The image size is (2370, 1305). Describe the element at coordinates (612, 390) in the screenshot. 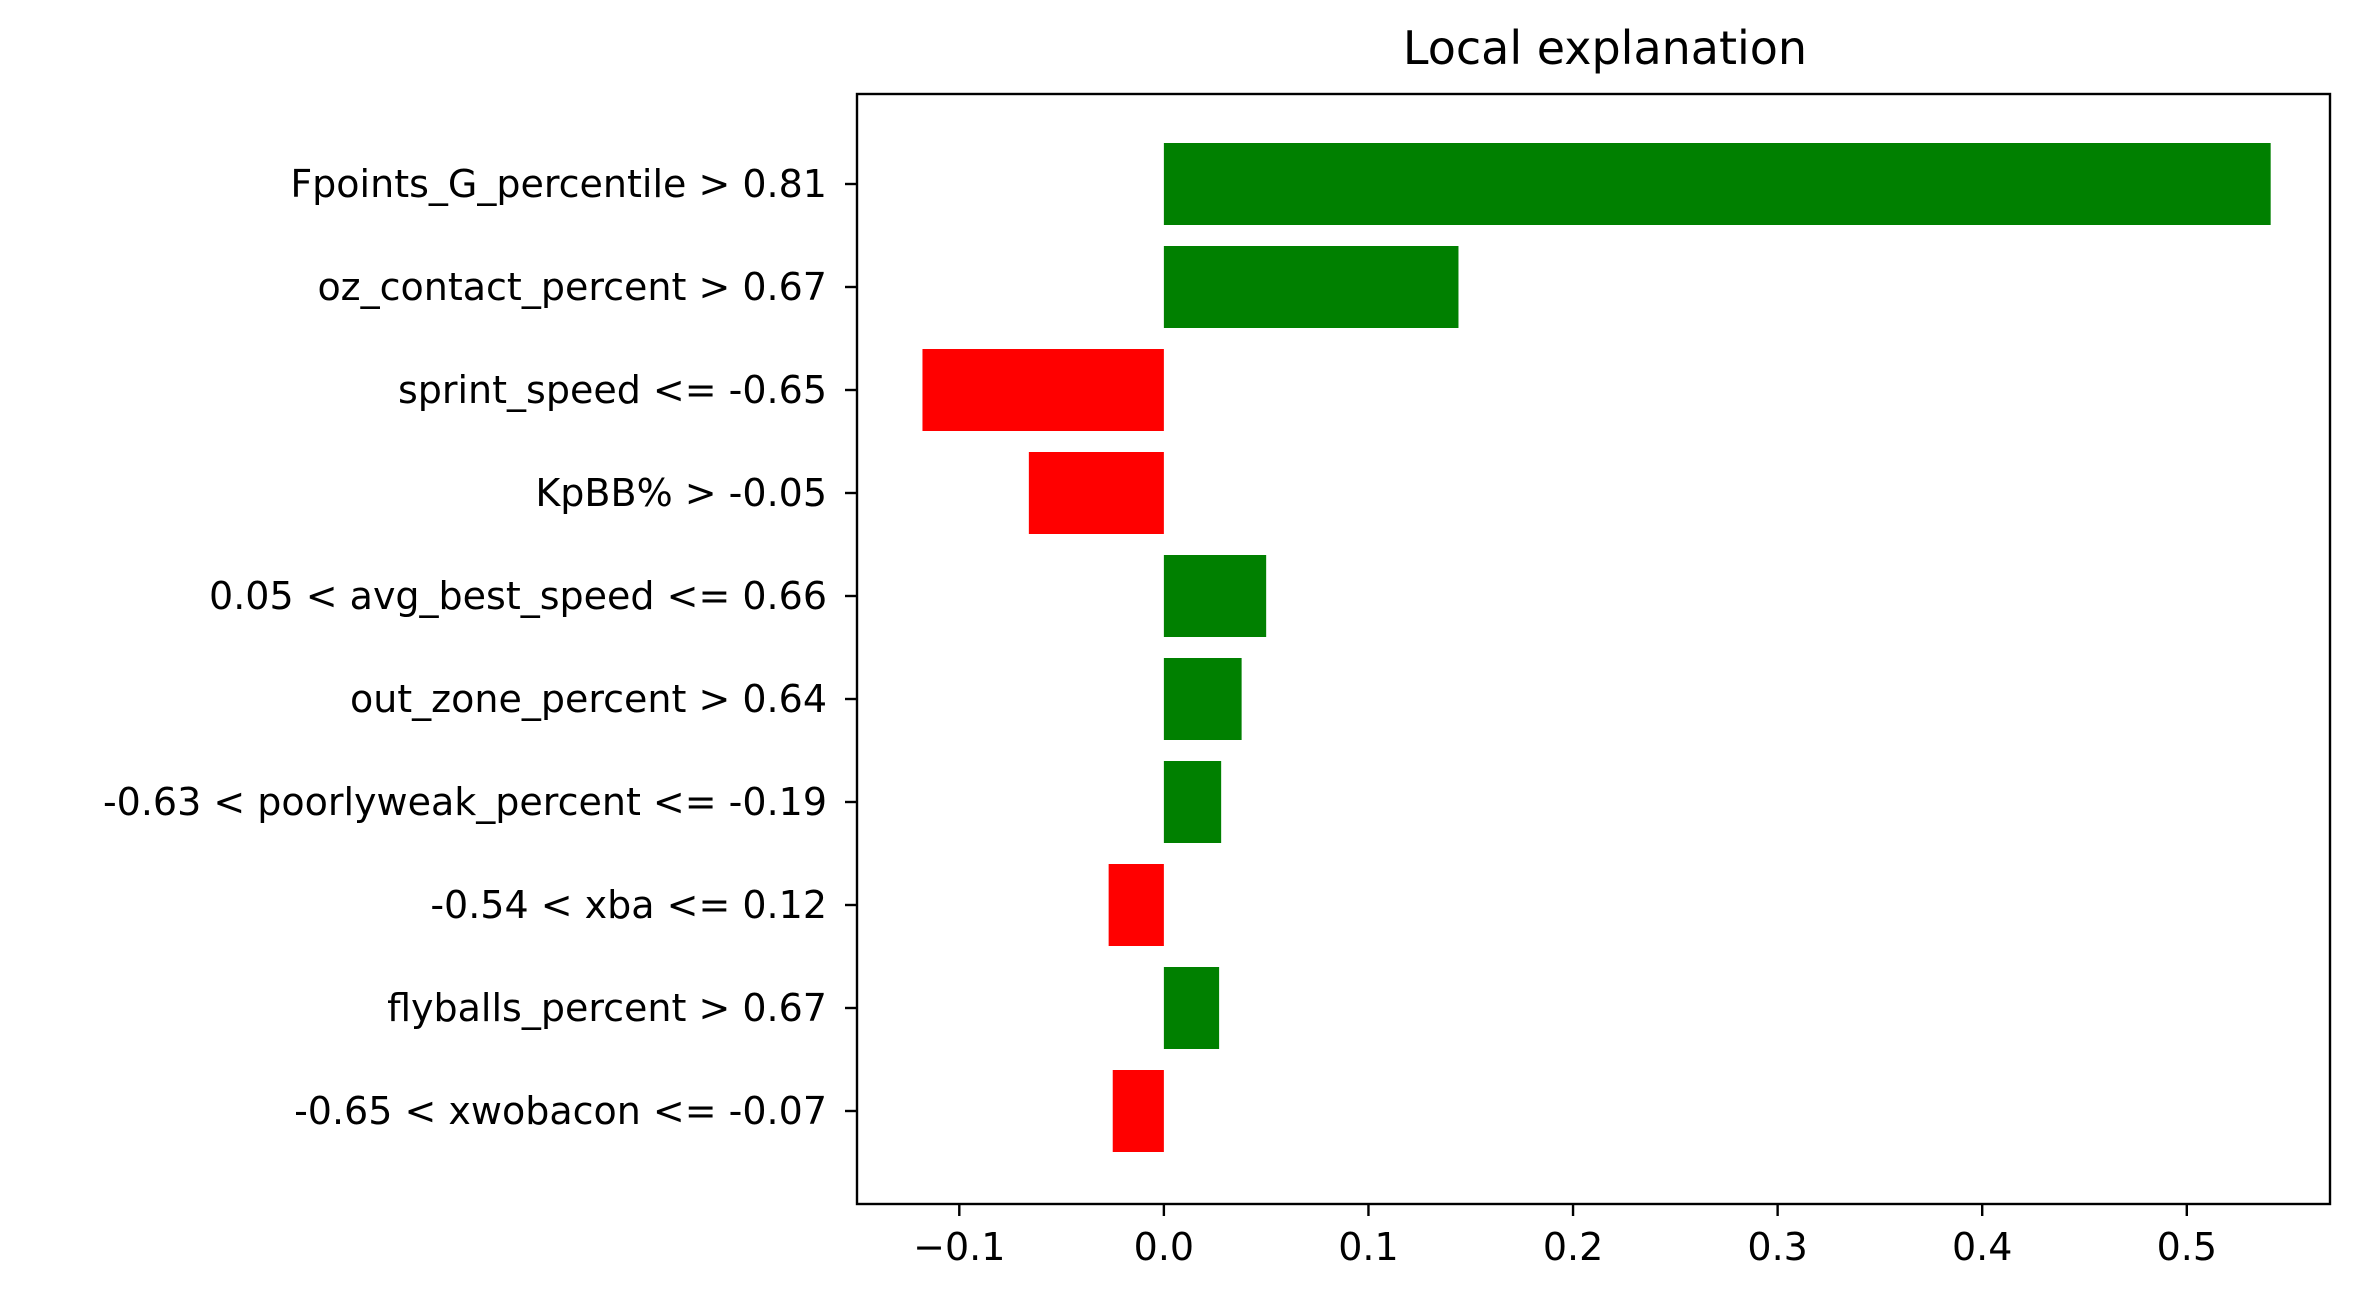

I see `y-tick-label: sprint_speed <= -0.65` at that location.